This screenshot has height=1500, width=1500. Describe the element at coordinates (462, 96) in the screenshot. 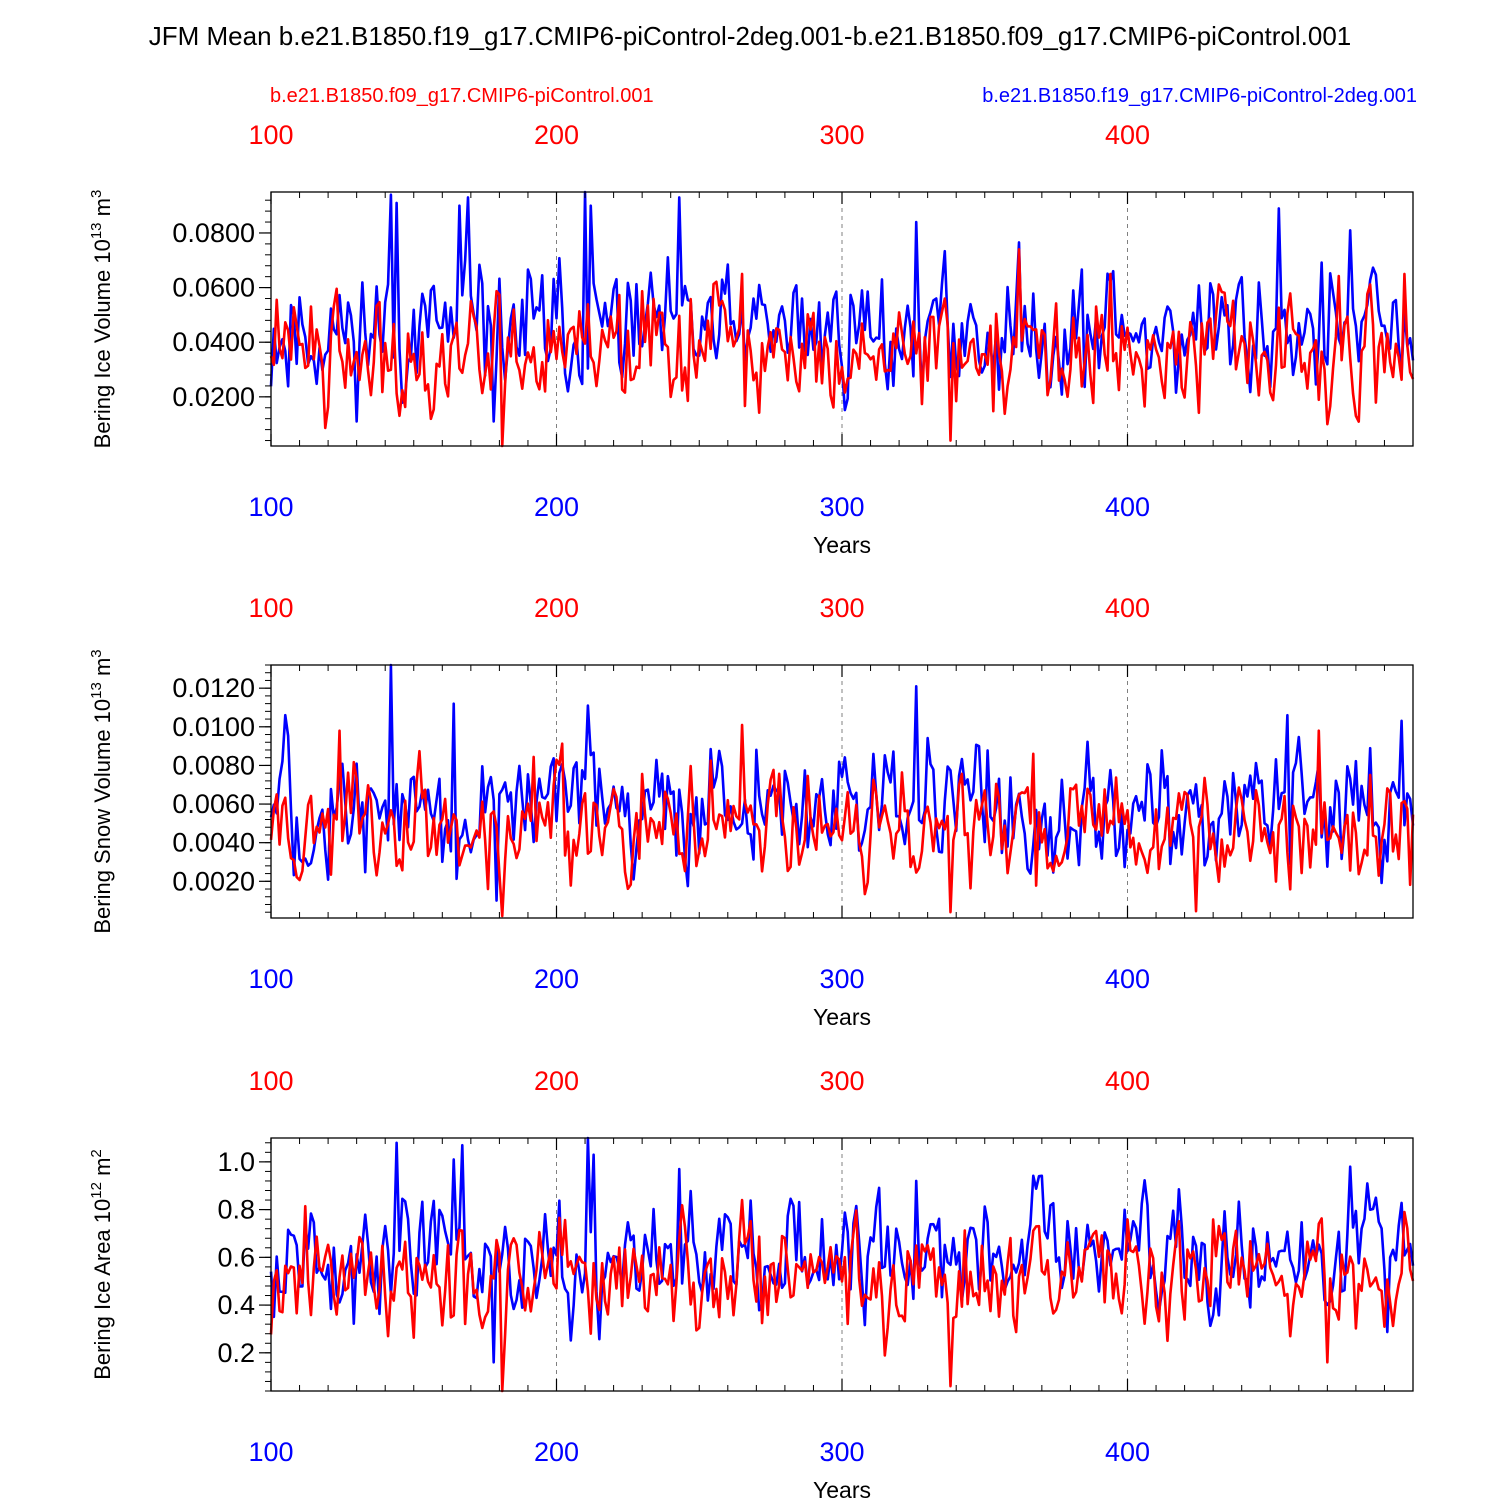

I see `legend-red-series: b.e21.B1850.f09_g17.CMIP6-piControl.001` at that location.